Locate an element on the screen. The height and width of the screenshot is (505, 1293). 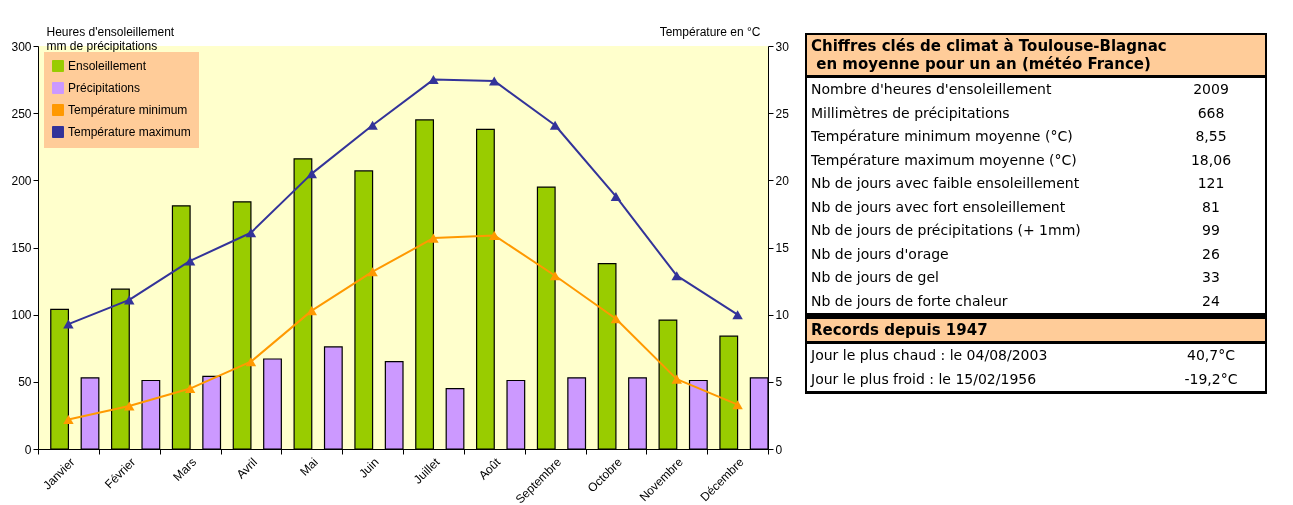
text: 18,06 is located at coordinates (1211, 159).